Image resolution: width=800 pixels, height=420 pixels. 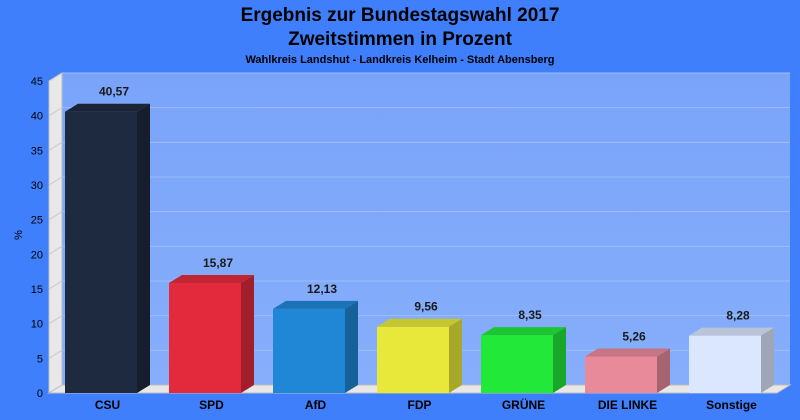 I want to click on chart-title: Ergebnis zur Bundestagswahl 2017, so click(x=400, y=15).